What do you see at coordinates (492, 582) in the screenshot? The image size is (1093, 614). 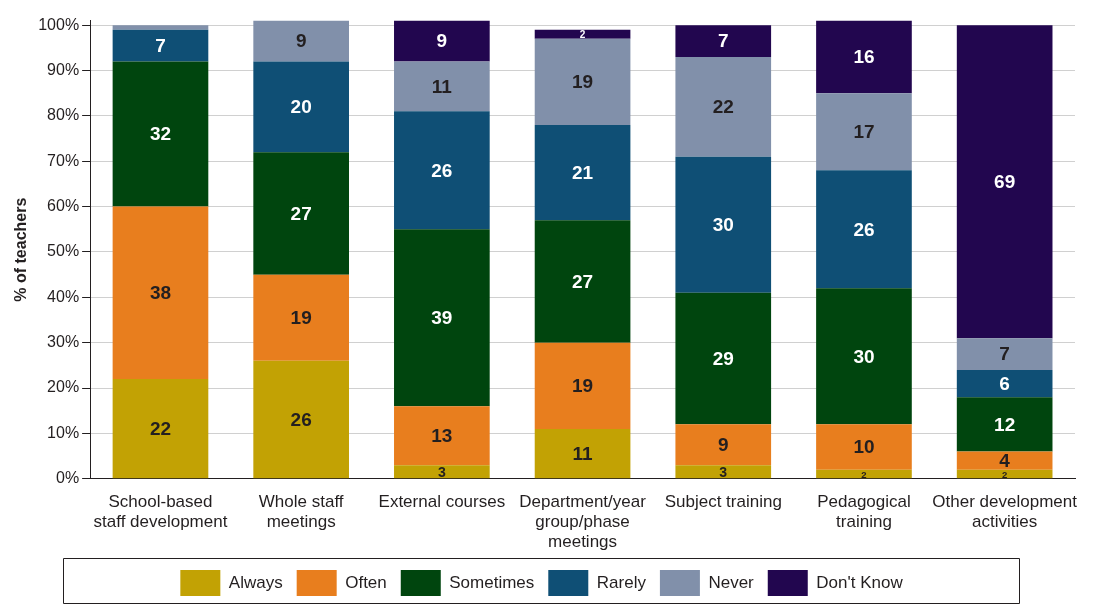 I see `legend-label: Sometimes` at bounding box center [492, 582].